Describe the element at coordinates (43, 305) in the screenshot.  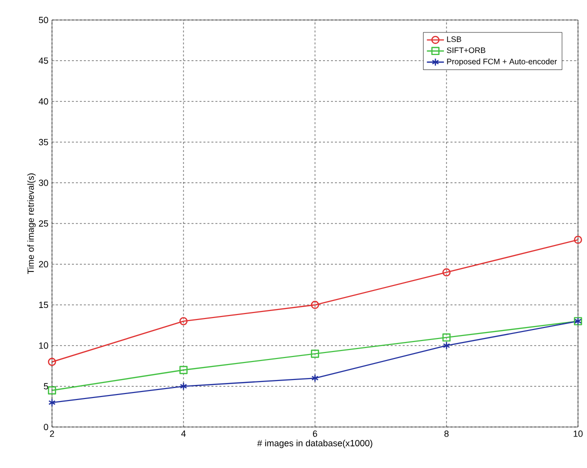
I see `y-tick-label: 15` at that location.